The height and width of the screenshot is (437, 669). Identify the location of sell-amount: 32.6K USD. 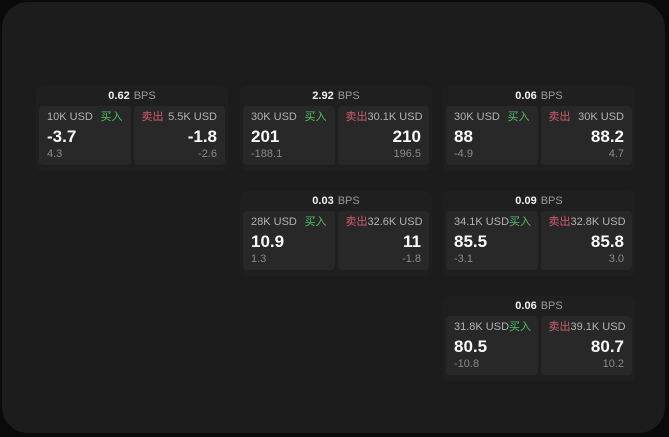
(395, 222).